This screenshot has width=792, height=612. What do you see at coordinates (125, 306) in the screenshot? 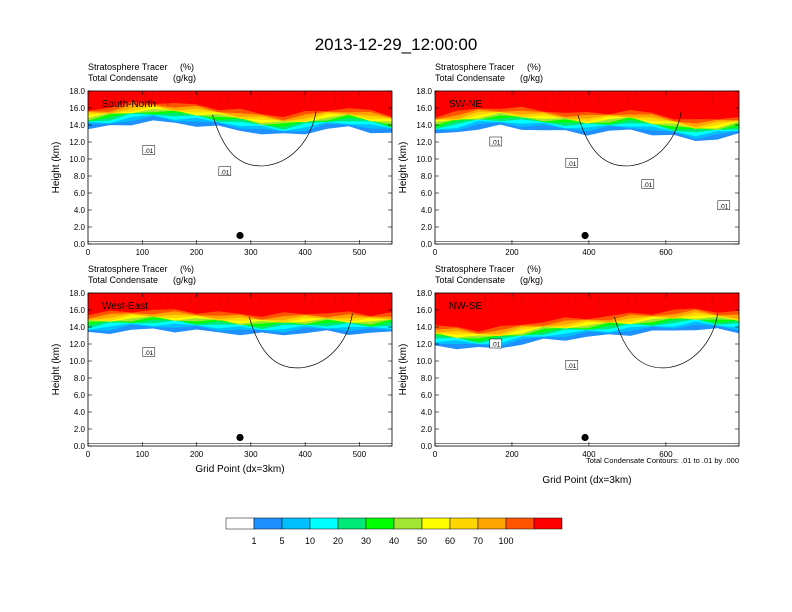
I see `panel-label: West-East` at bounding box center [125, 306].